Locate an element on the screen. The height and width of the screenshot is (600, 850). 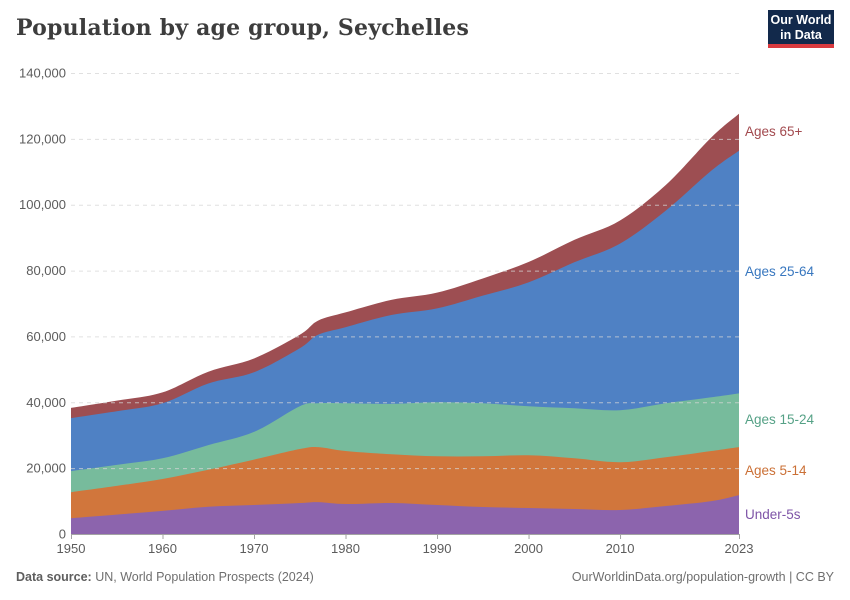
x-tick-label: 2010 is located at coordinates (620, 548).